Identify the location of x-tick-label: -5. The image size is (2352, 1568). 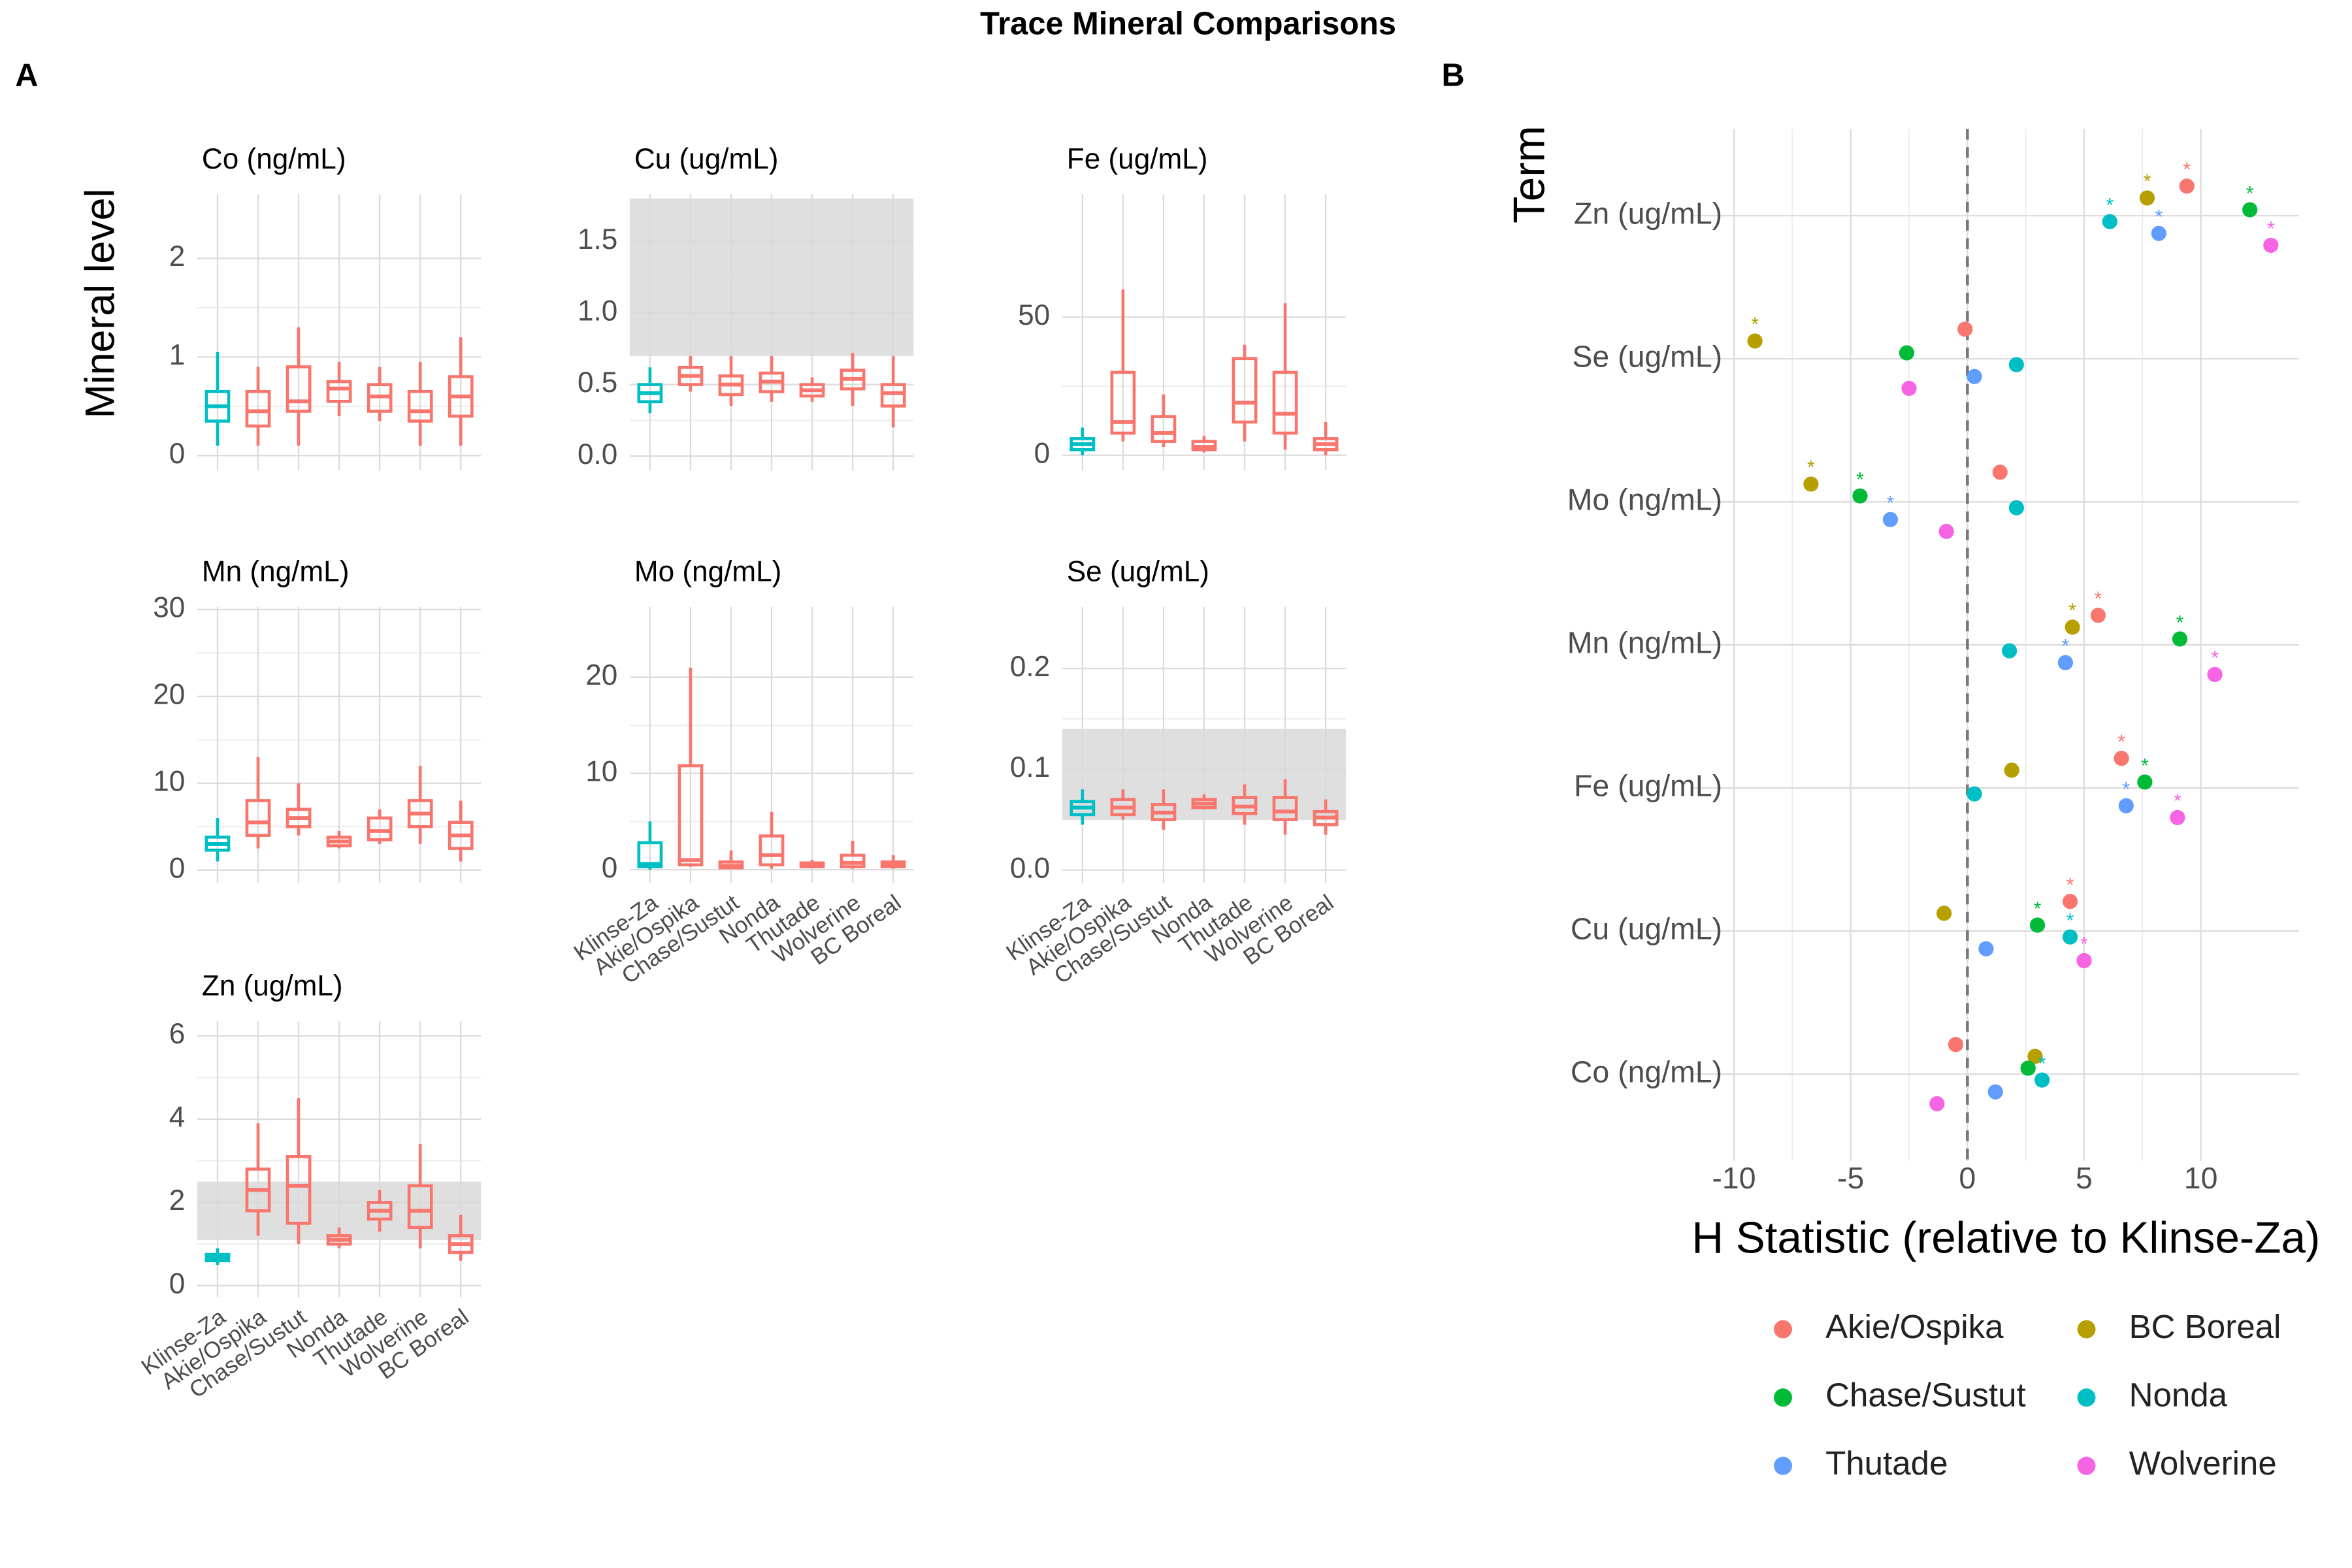
(1850, 1178).